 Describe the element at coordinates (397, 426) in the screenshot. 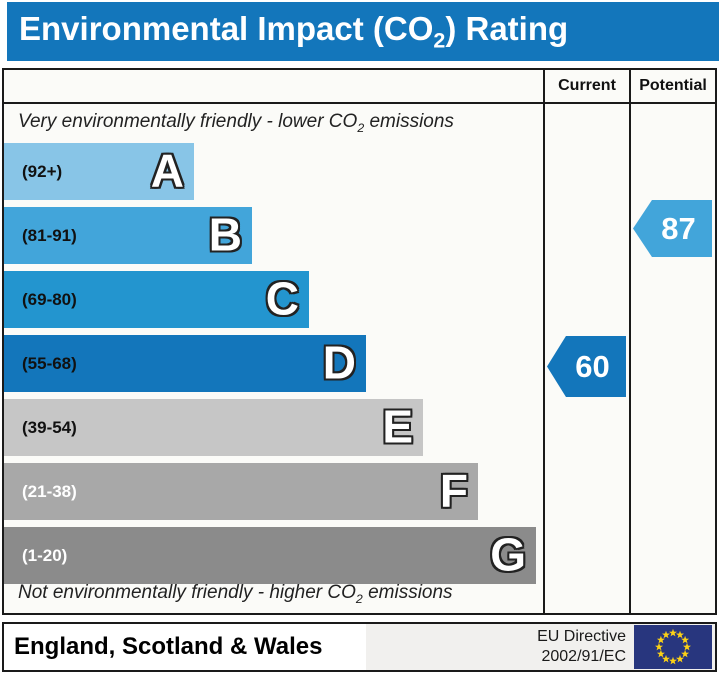

I see `band-letter: E` at that location.